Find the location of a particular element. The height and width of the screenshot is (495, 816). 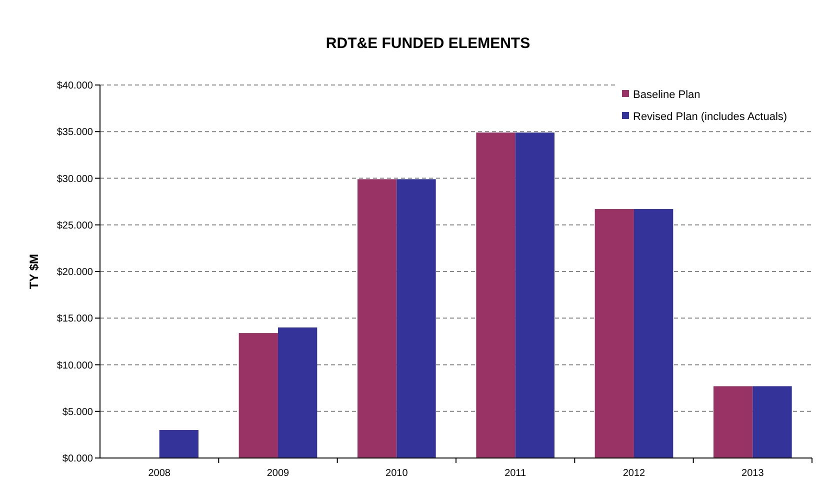

x-tick-label: 2011 is located at coordinates (515, 473).